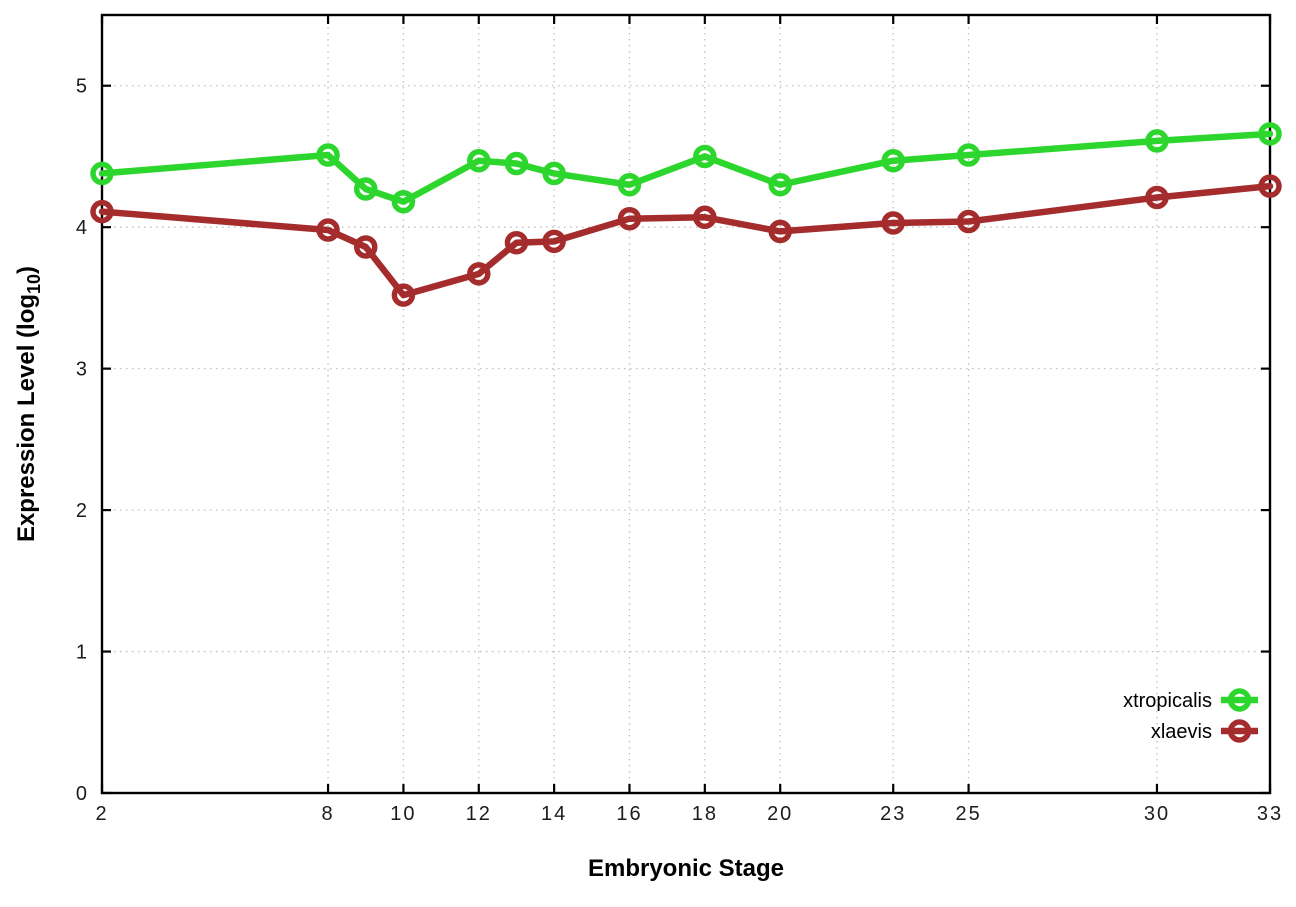  Describe the element at coordinates (101, 814) in the screenshot. I see `x-tick-label: 2` at that location.